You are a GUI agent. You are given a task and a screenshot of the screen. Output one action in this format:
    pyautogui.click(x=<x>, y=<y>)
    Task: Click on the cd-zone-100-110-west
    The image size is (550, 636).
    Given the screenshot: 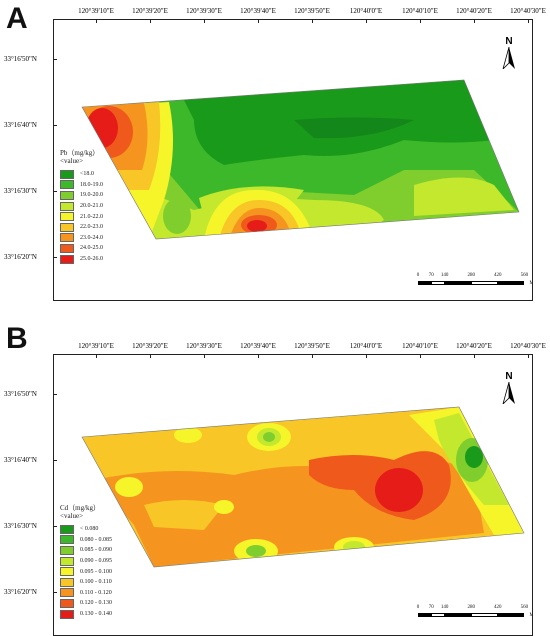 What is the action you would take?
    pyautogui.click(x=184, y=515)
    